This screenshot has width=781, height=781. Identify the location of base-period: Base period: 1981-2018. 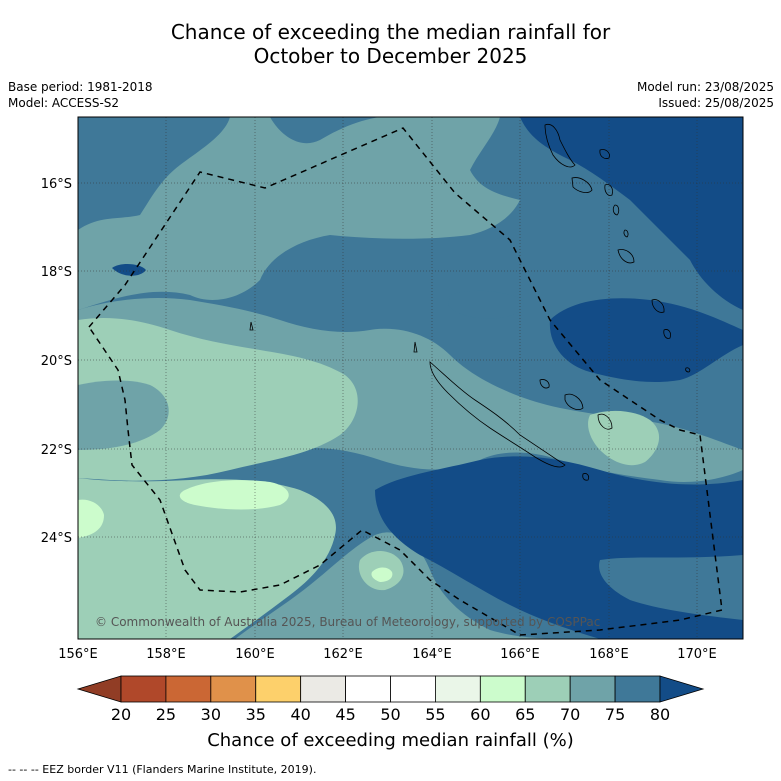
(80, 87).